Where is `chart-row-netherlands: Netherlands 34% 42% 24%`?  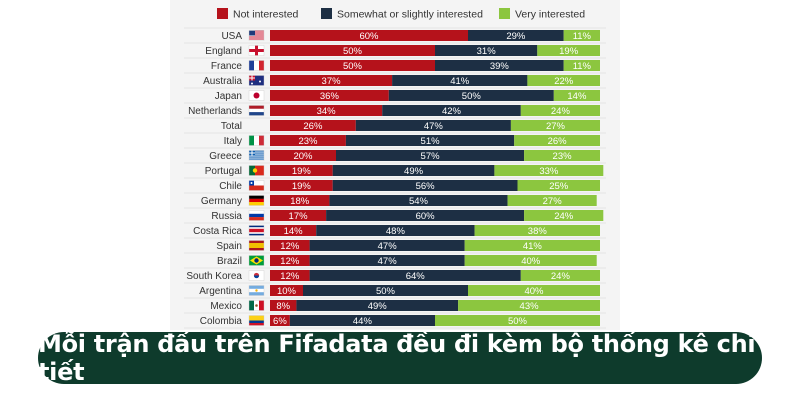 chart-row-netherlands: Netherlands 34% 42% 24% is located at coordinates (394, 111).